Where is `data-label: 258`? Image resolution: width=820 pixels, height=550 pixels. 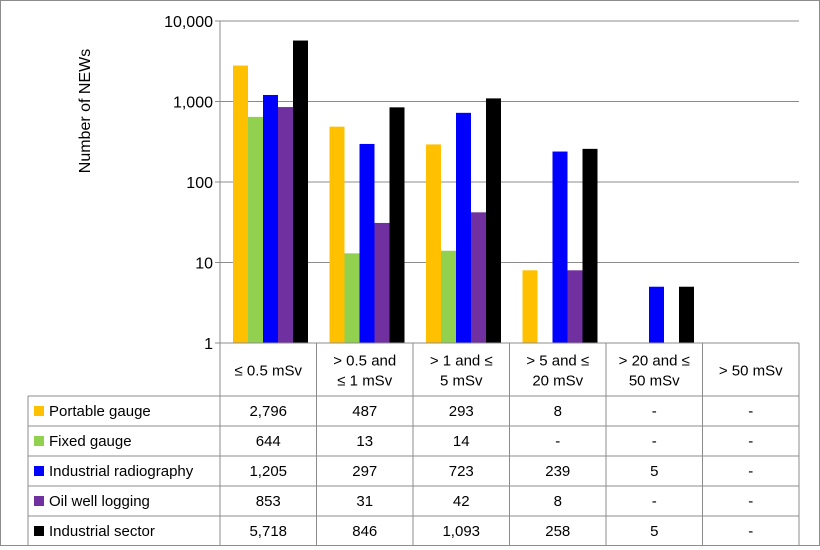 data-label: 258 is located at coordinates (557, 531).